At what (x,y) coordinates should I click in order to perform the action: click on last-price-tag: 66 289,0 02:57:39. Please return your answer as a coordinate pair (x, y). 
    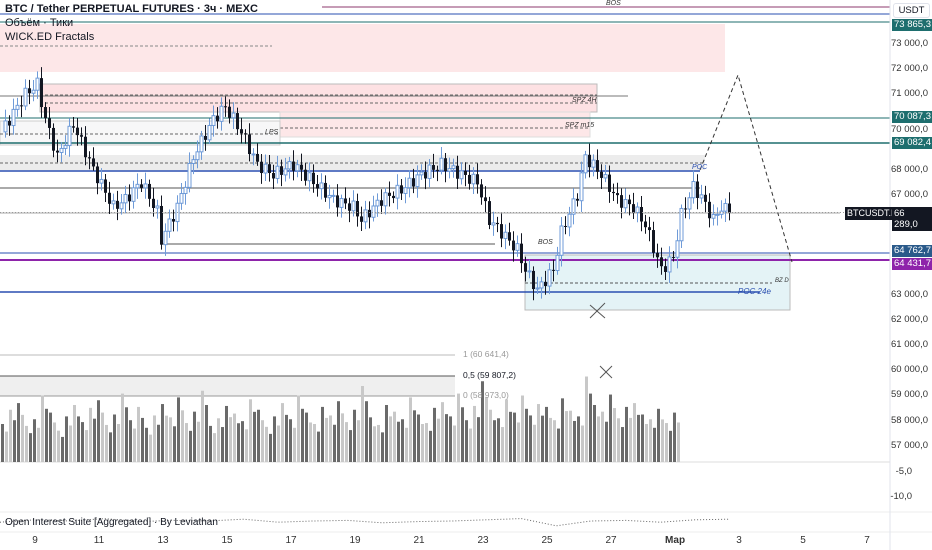
    Looking at the image, I should click on (912, 224).